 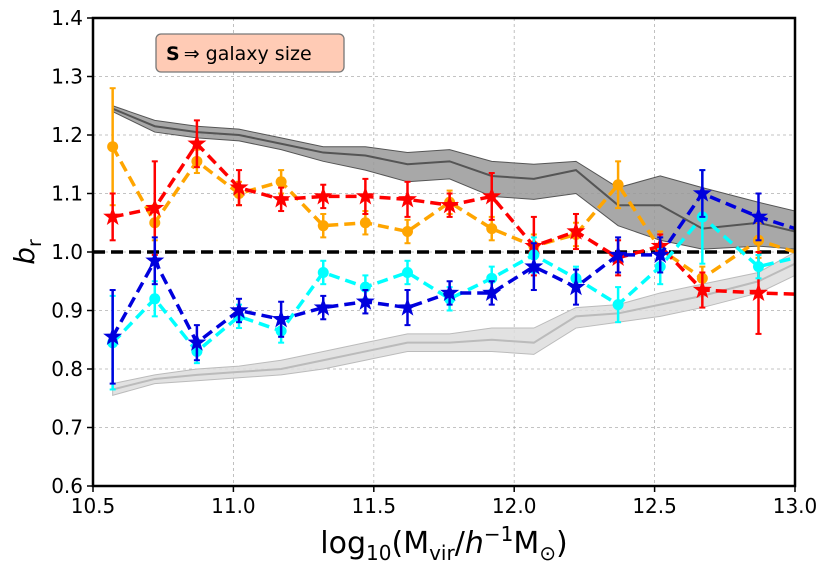 I want to click on x-label-vir: vir, so click(x=442, y=553).